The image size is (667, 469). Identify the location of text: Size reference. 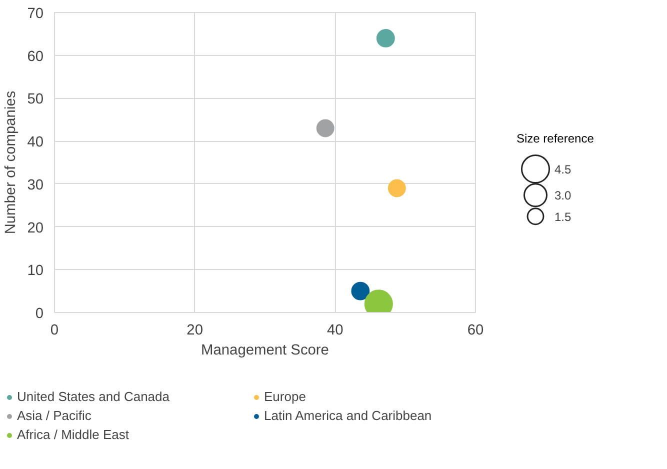
(555, 139).